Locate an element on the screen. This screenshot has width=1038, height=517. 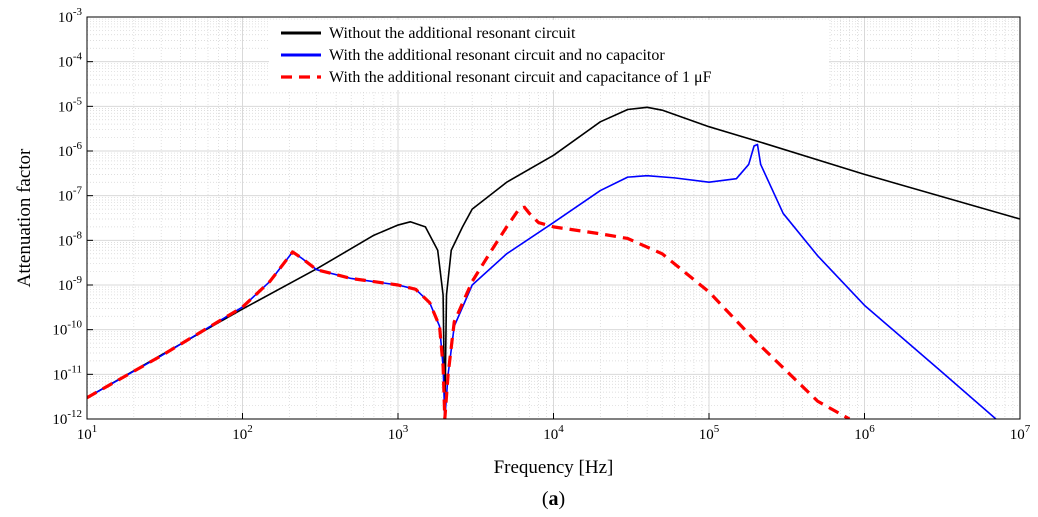
y-tick-label: 10⁻¹¹ is located at coordinates (67, 373).